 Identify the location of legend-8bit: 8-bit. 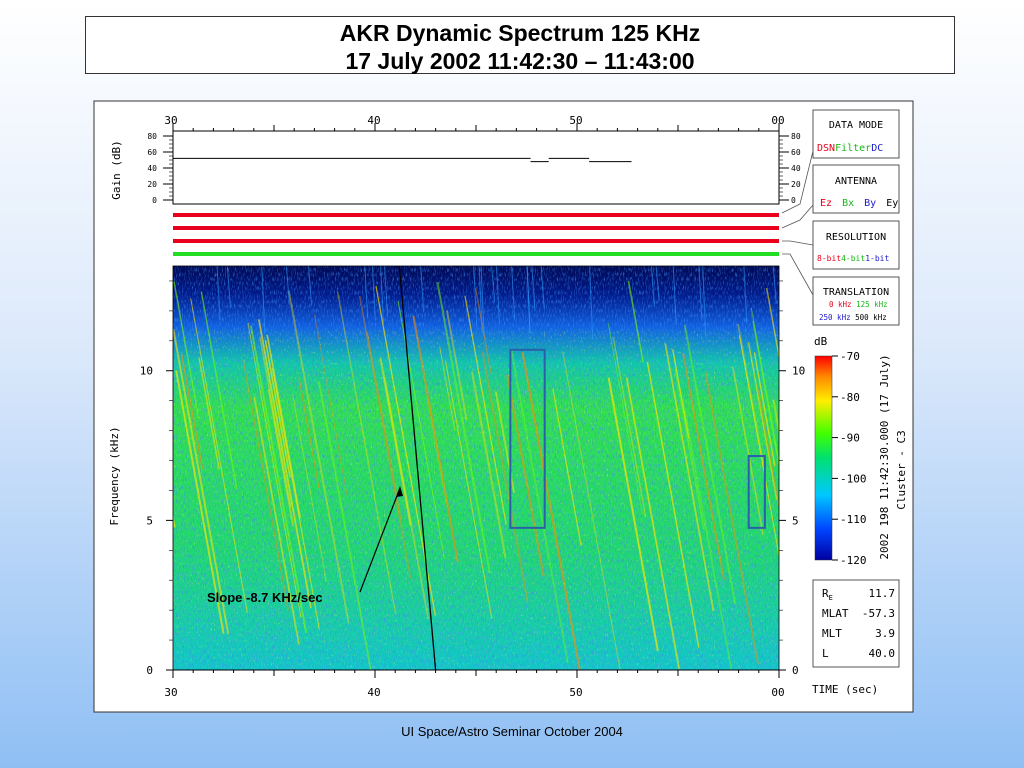
(829, 258).